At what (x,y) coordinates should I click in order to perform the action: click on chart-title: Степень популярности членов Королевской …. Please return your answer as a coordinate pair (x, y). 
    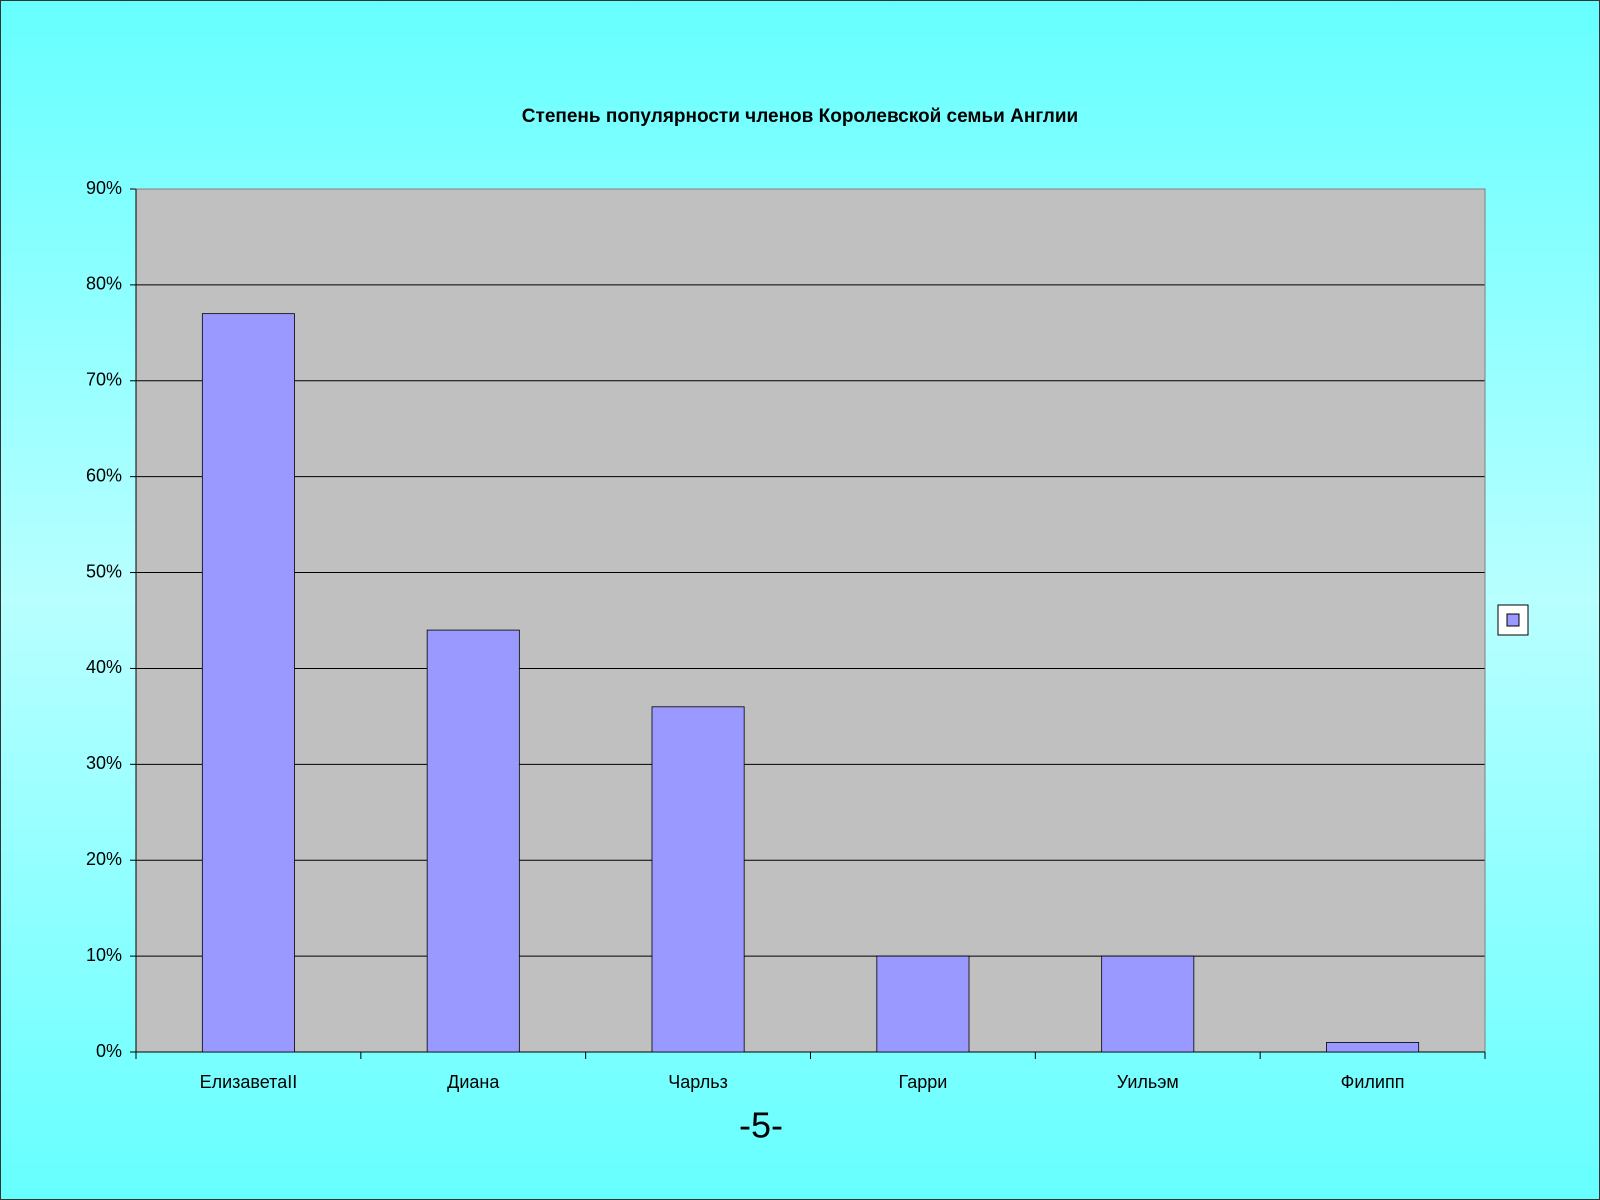
    Looking at the image, I should click on (800, 116).